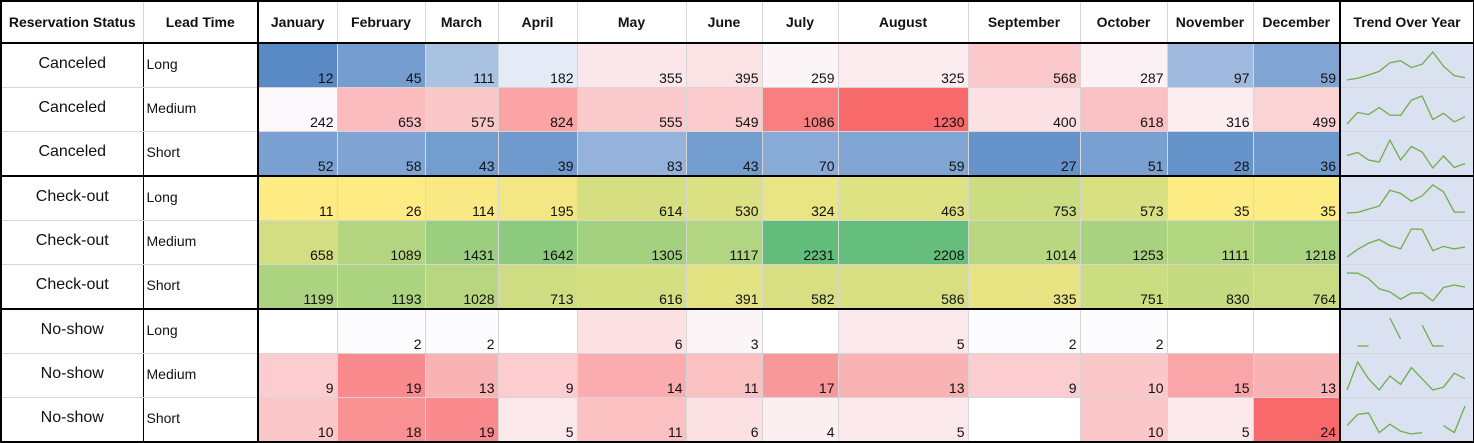 This screenshot has width=1474, height=443. I want to click on value-cell-october: 1253, so click(1123, 242).